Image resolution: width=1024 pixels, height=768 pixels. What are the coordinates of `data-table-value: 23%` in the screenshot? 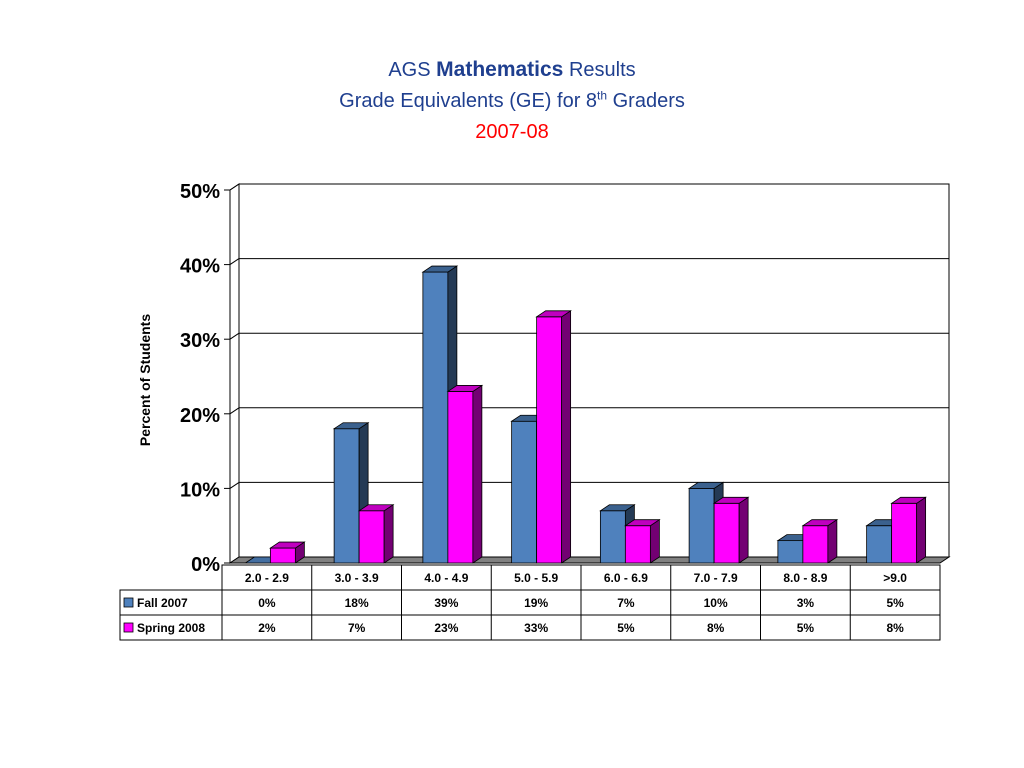 It's located at (446, 628).